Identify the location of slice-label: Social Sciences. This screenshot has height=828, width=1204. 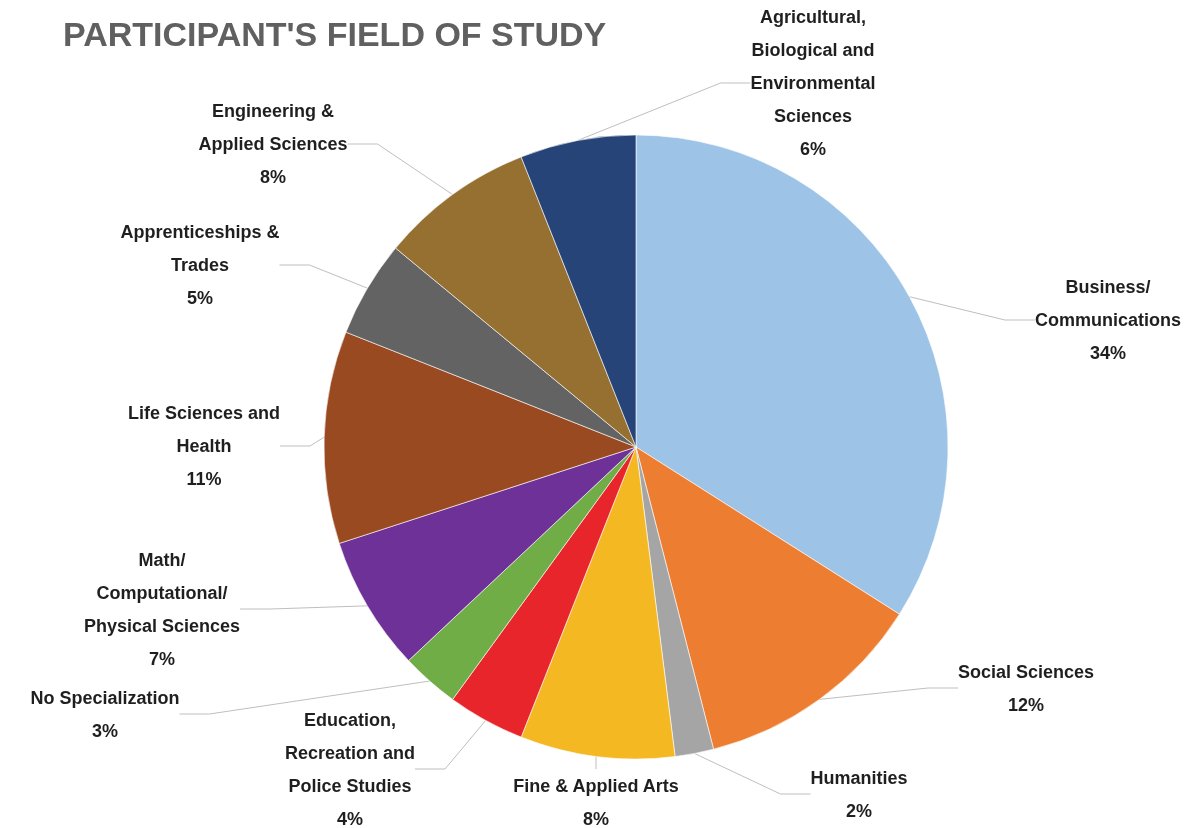
(1026, 671).